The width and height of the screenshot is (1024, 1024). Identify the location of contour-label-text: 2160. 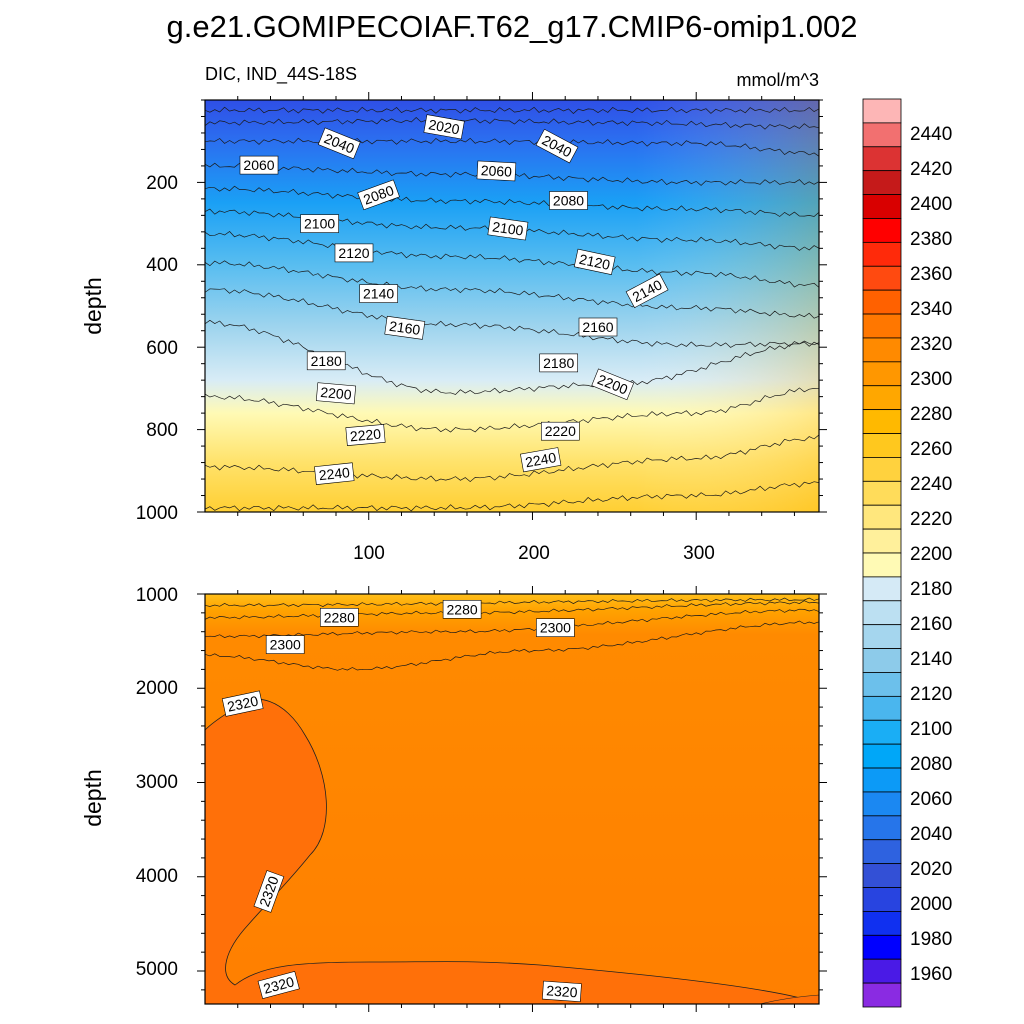
(404, 328).